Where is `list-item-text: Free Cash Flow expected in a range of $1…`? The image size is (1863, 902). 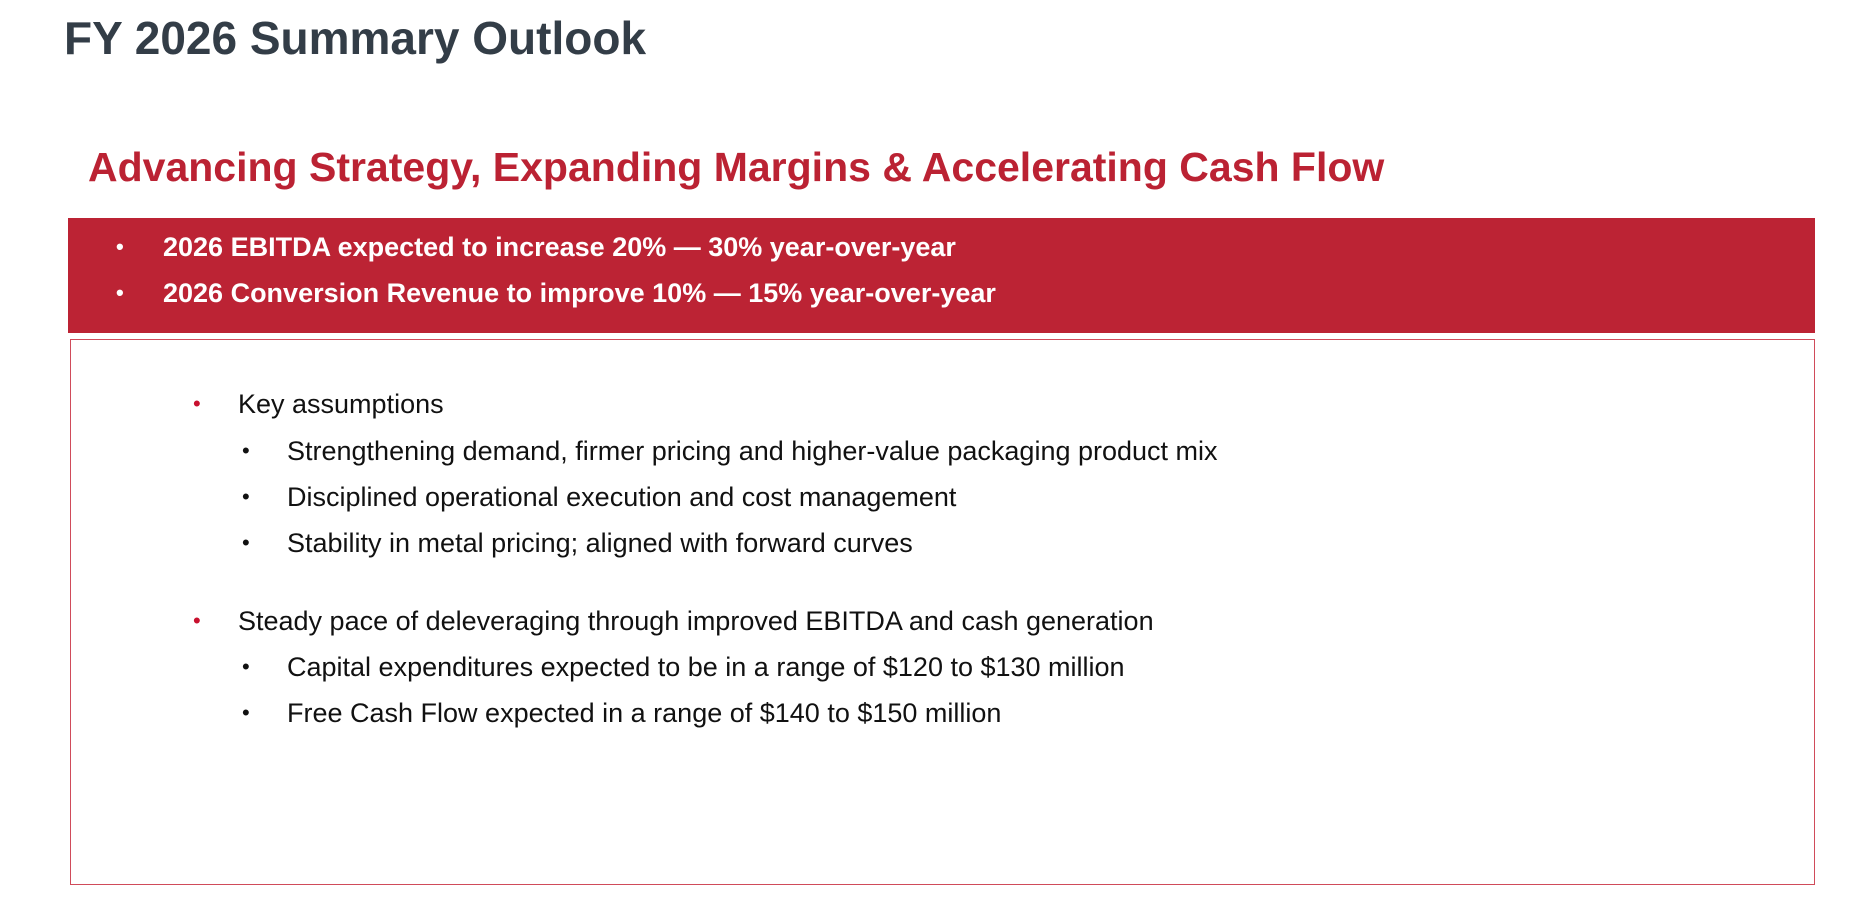
list-item-text: Free Cash Flow expected in a range of $1… is located at coordinates (644, 713).